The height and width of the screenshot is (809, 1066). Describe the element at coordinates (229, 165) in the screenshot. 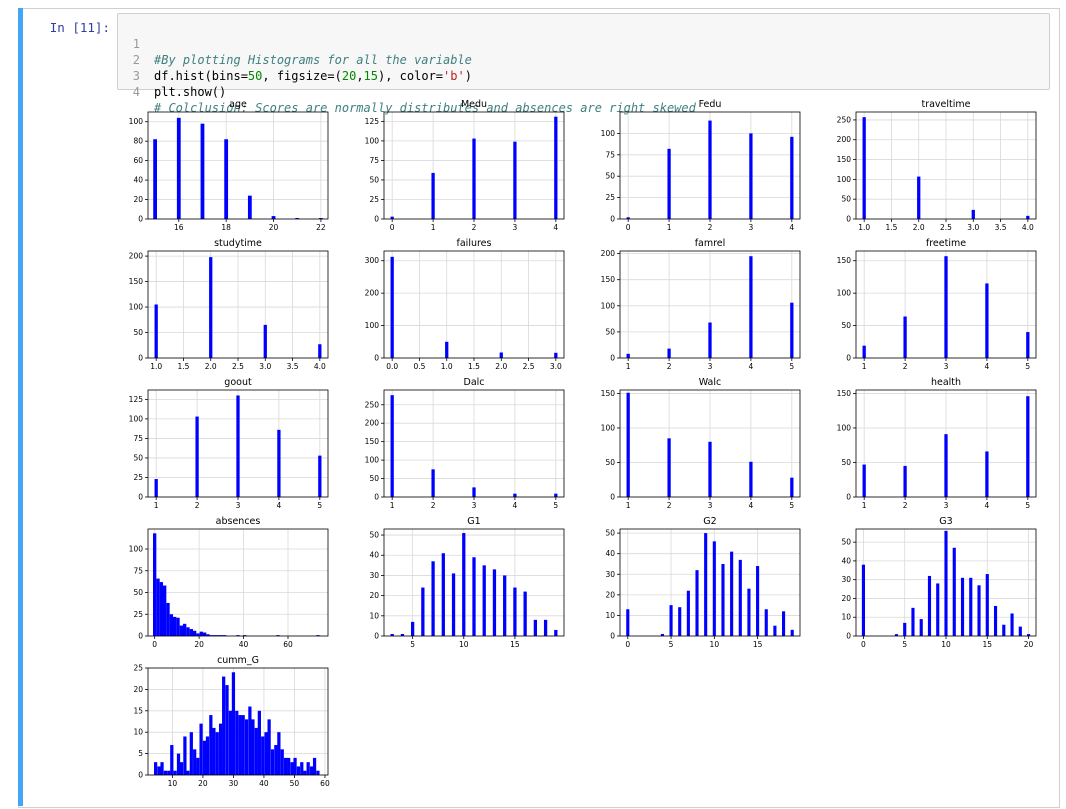

I see `histogram-age: age 16 18 20 22 0 20 40 60 80 100` at that location.